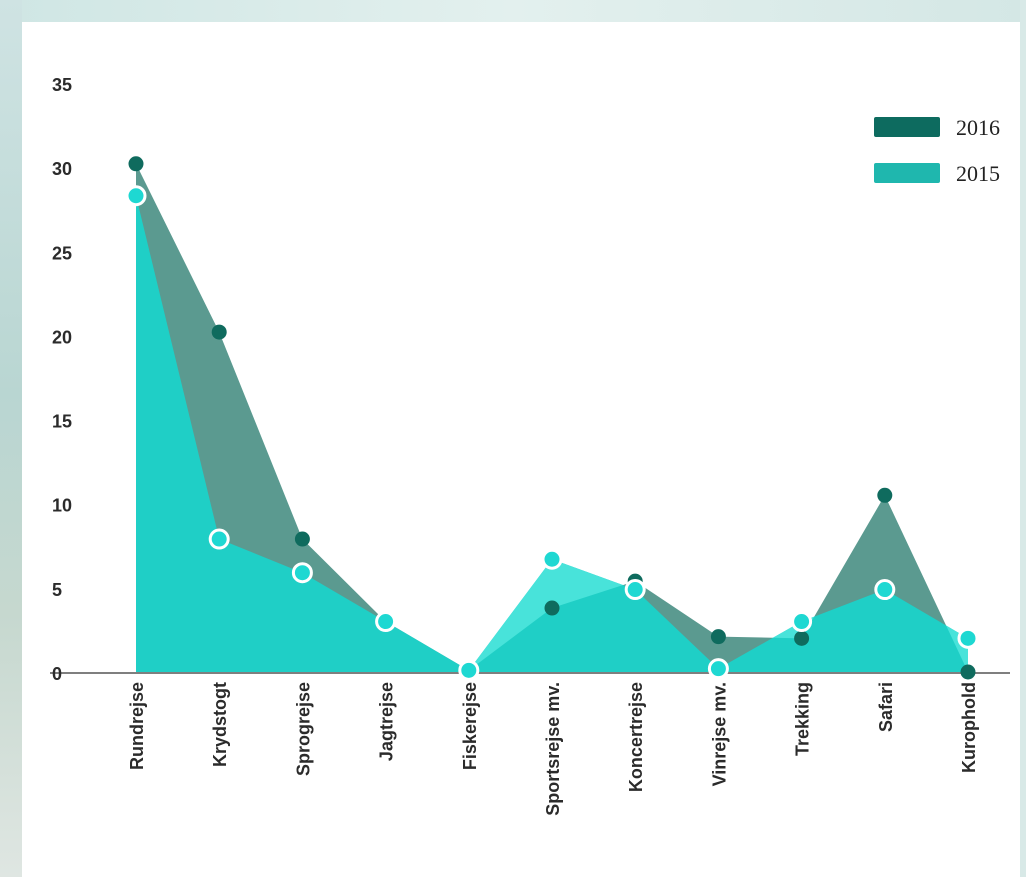 Image resolution: width=1026 pixels, height=877 pixels. What do you see at coordinates (552, 608) in the screenshot?
I see `marker-2016-sportsrejse-mv` at bounding box center [552, 608].